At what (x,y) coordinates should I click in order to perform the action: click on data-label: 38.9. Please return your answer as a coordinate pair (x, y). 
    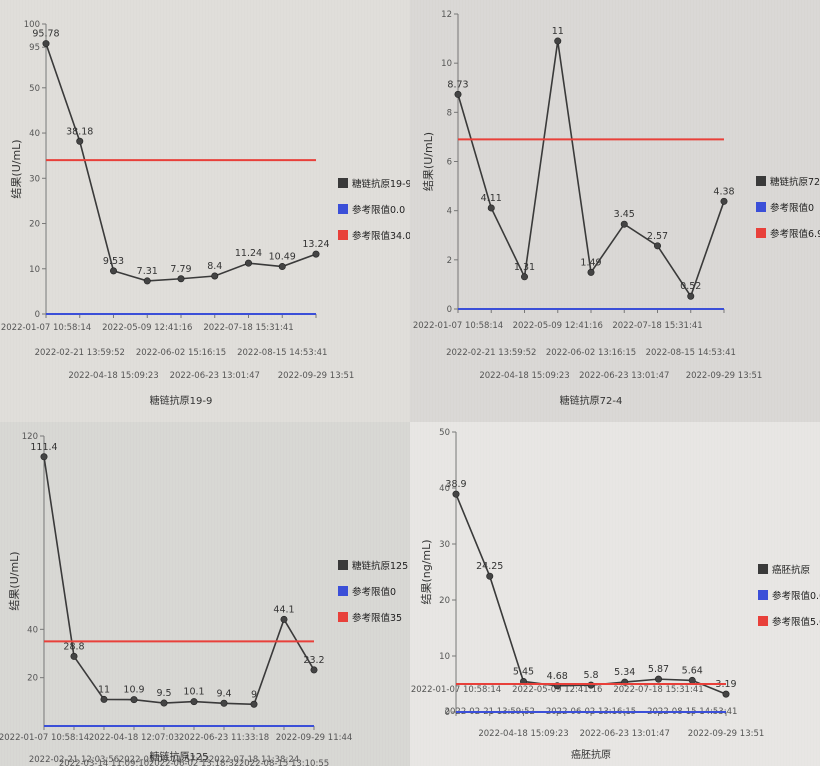
    Looking at the image, I should click on (455, 484).